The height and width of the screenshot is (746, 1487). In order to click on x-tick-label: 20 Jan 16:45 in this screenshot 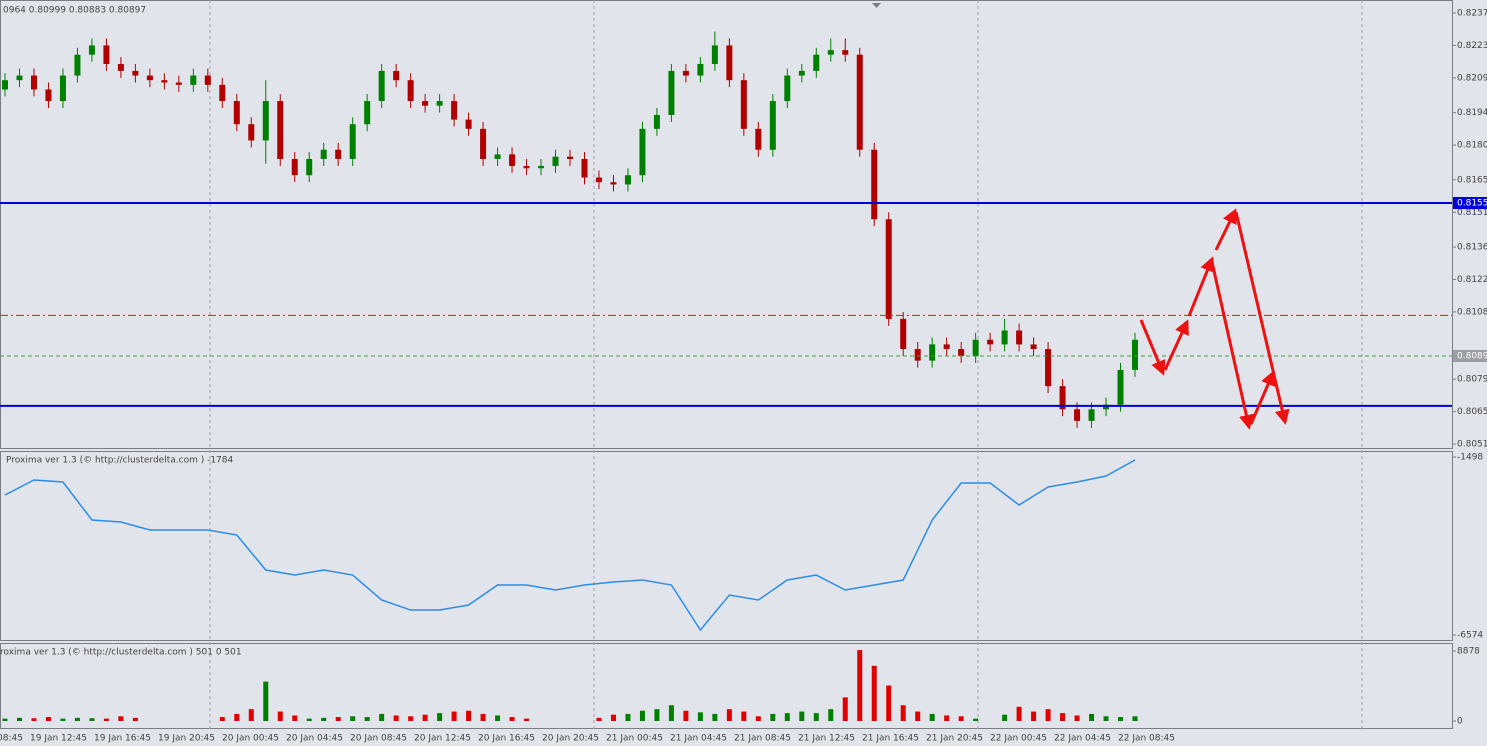, I will do `click(506, 739)`.